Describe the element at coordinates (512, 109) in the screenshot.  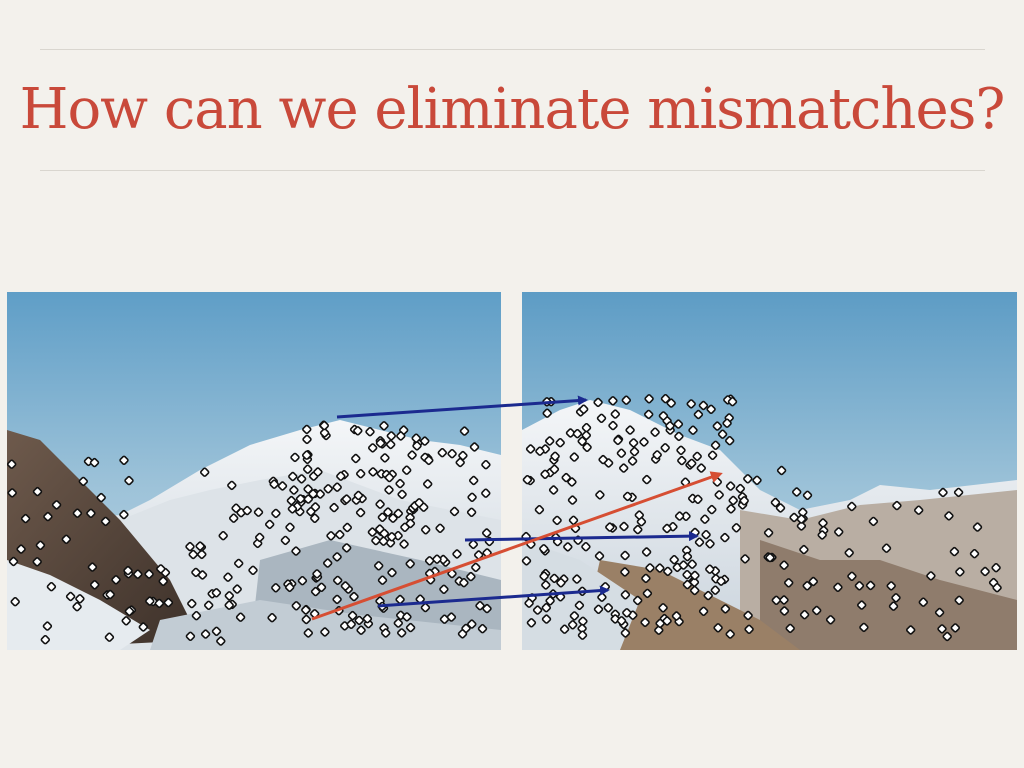
I see `slide-title: How can we eliminate mismatches?` at that location.